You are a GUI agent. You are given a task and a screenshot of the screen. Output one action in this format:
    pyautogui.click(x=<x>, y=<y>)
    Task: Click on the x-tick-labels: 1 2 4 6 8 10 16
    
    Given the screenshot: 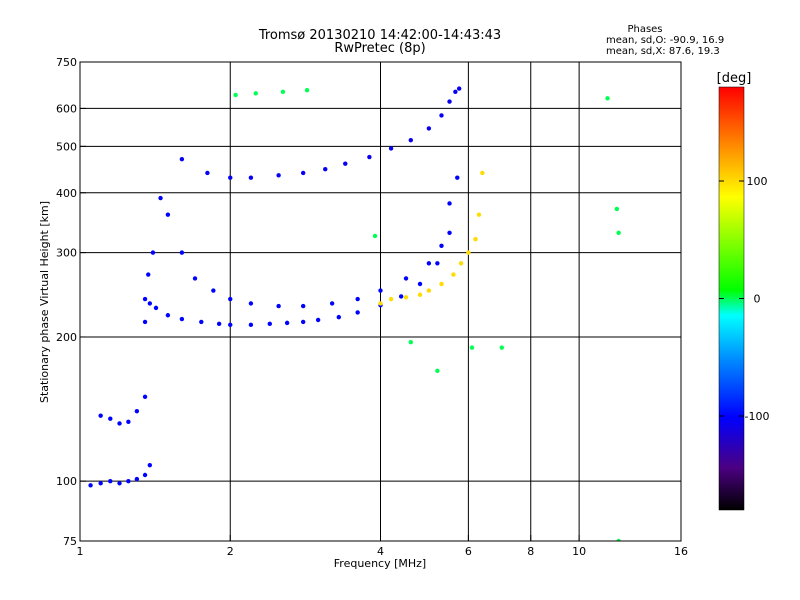 What is the action you would take?
    pyautogui.click(x=383, y=551)
    